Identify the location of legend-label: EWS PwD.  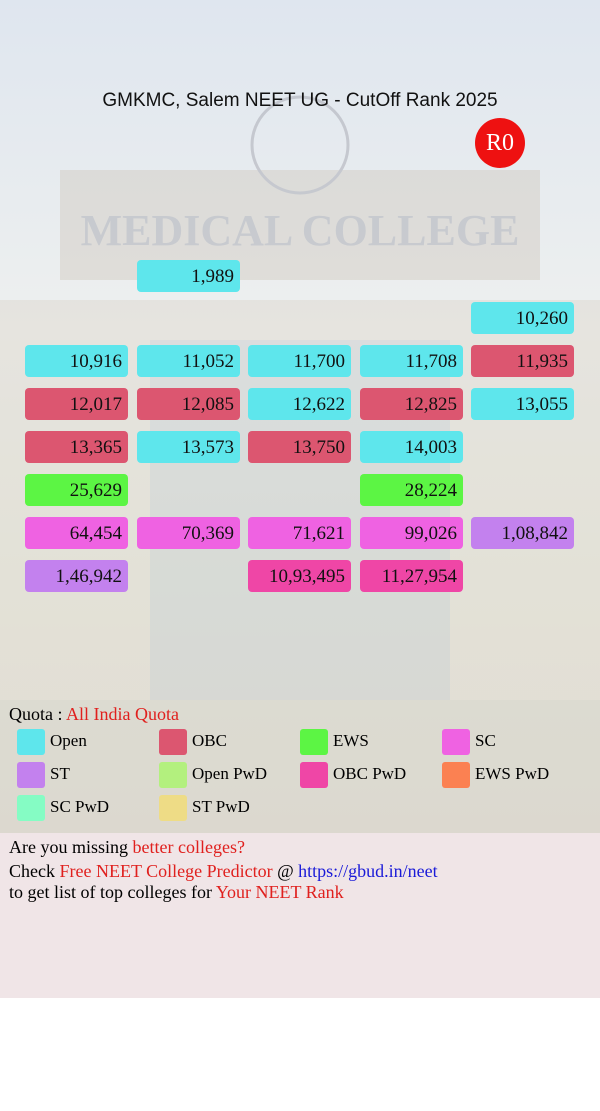
(512, 773).